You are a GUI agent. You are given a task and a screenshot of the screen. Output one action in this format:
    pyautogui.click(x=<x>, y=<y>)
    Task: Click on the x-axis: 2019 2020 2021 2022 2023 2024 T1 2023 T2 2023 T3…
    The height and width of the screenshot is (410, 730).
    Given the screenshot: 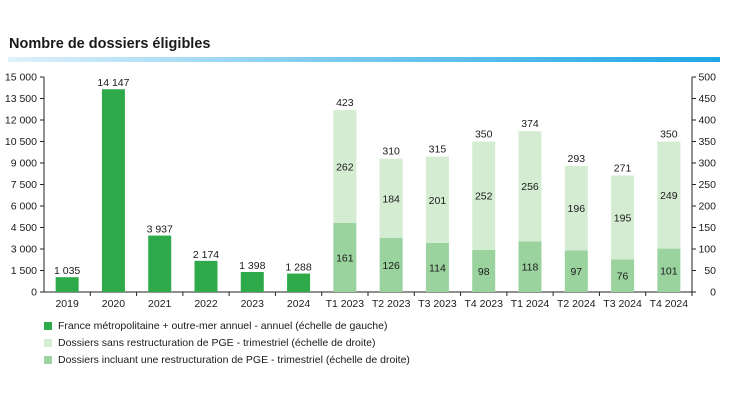 What is the action you would take?
    pyautogui.click(x=374, y=301)
    